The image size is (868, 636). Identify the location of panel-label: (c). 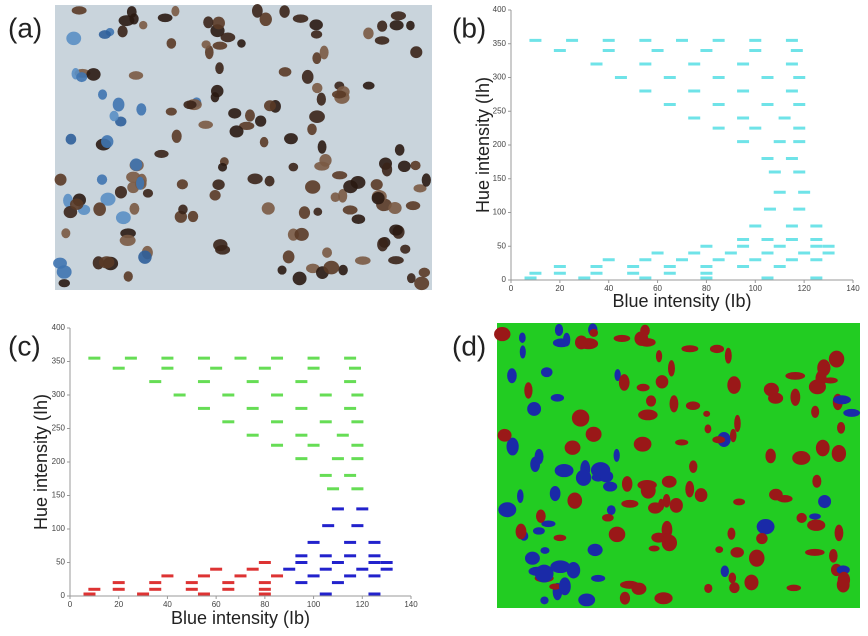
(24, 345).